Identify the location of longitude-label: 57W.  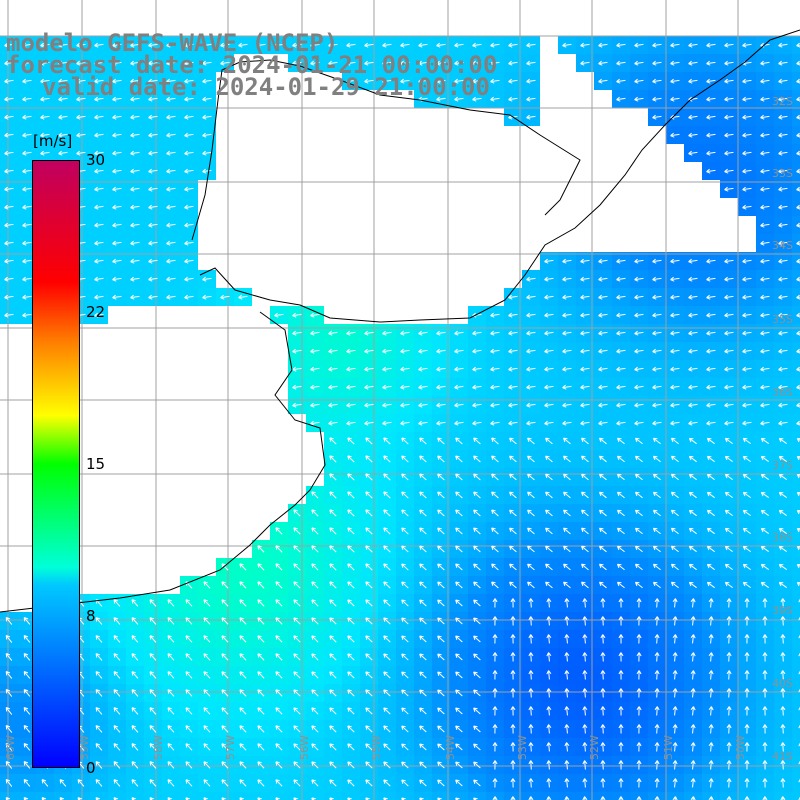
(230, 747).